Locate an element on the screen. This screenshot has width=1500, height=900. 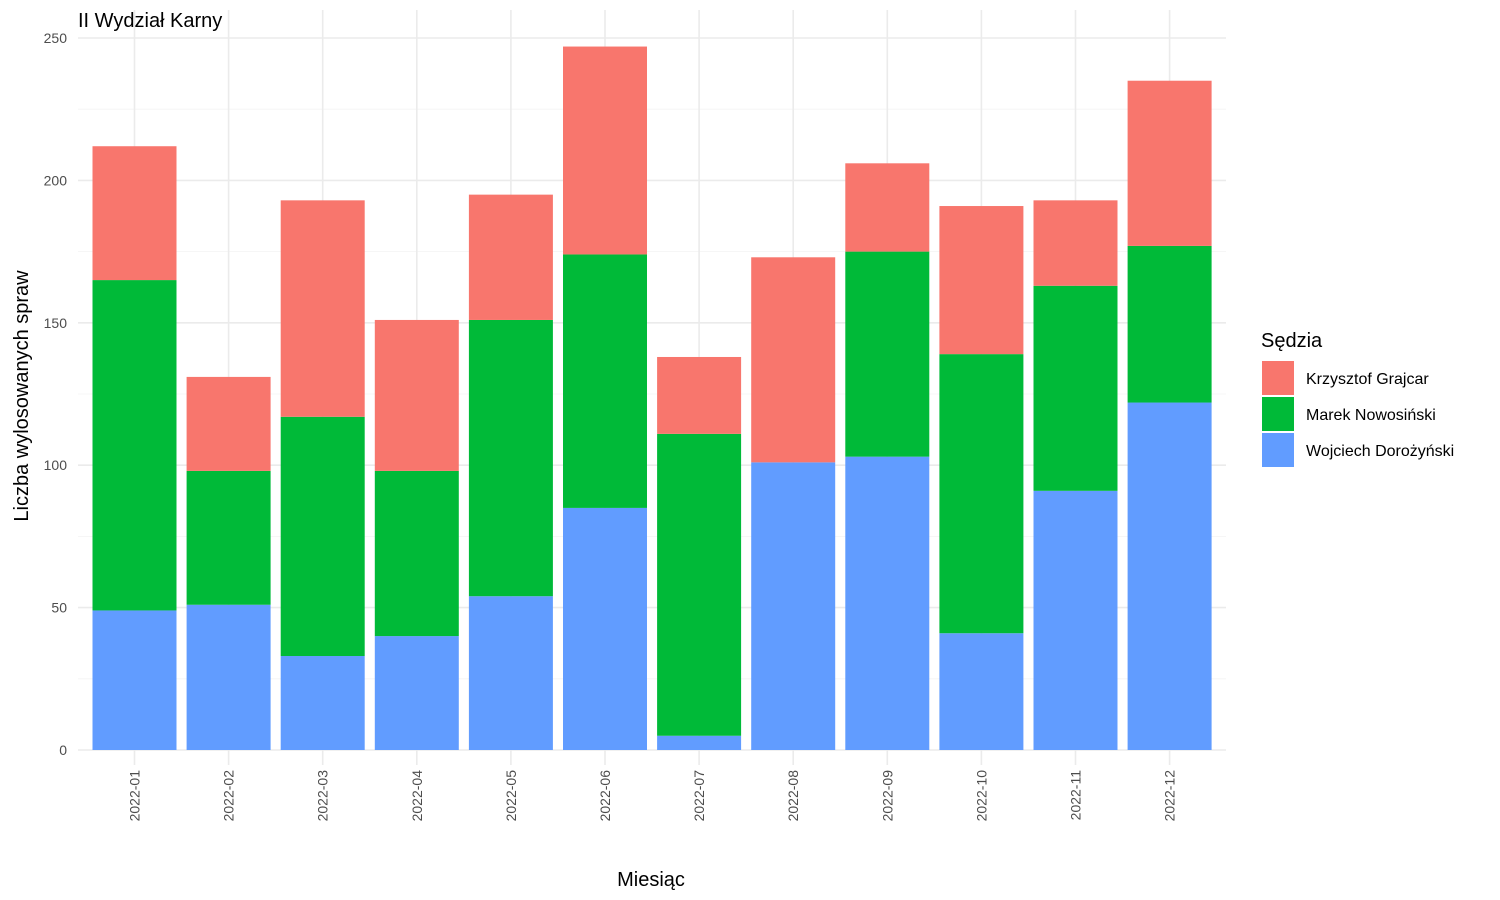
y-axis-ticks: 0 50 100 150 200 250 is located at coordinates (56, 394).